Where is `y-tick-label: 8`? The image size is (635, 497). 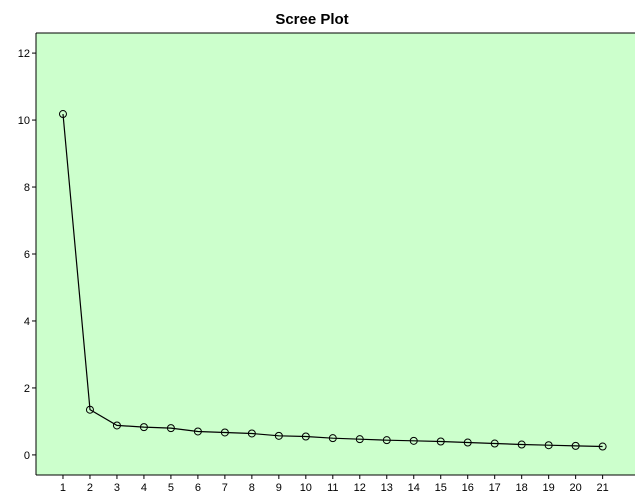
y-tick-label: 8 is located at coordinates (27, 188).